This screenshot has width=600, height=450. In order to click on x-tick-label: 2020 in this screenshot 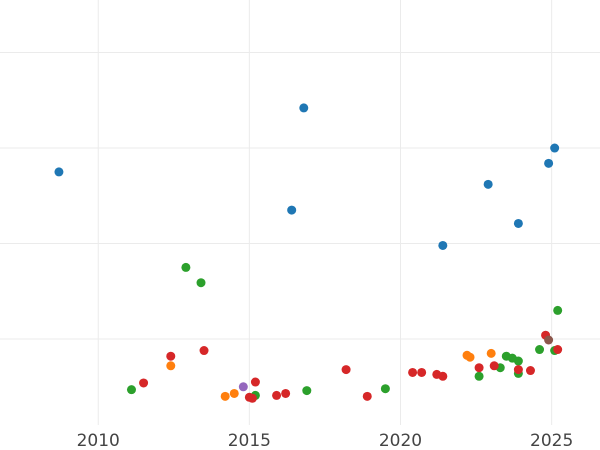, I will do `click(400, 440)`.